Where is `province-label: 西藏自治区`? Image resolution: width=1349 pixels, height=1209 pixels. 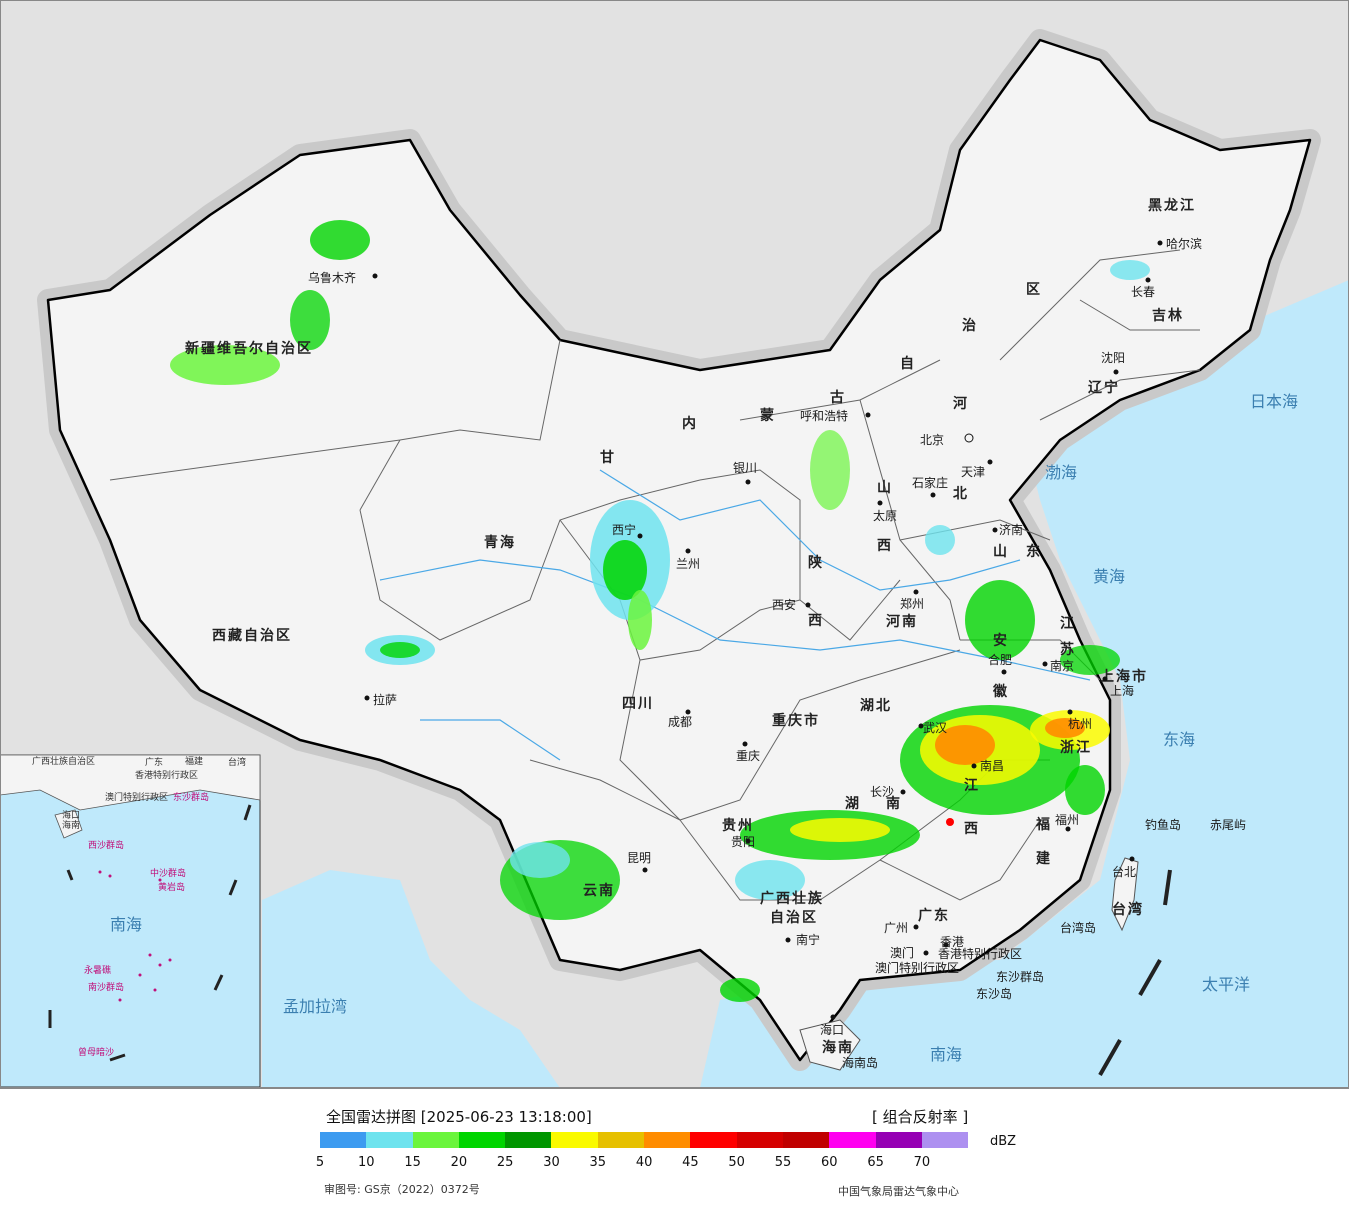 province-label: 西藏自治区 is located at coordinates (252, 635).